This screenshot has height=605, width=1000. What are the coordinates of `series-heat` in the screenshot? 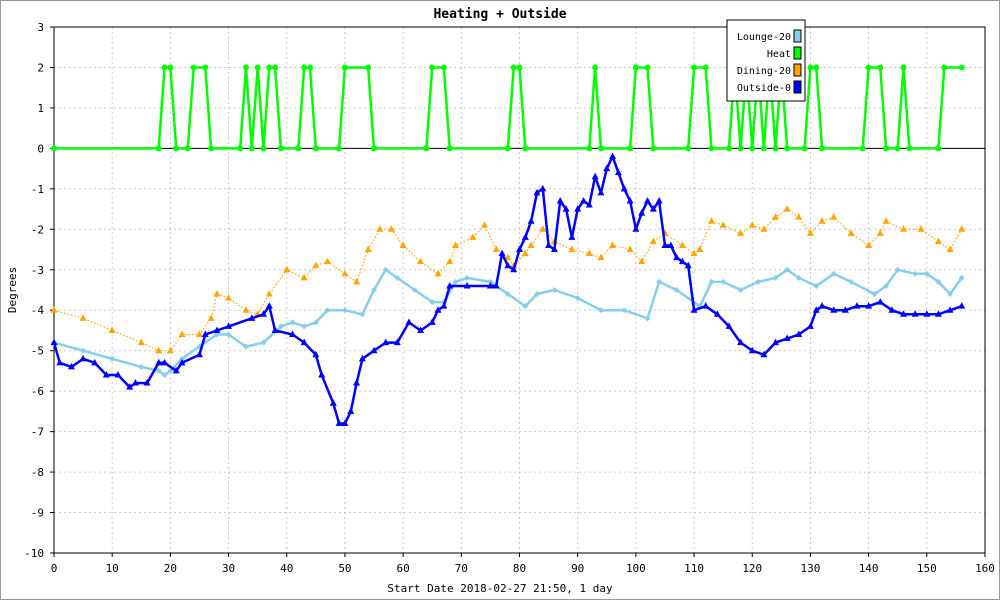 It's located at (508, 108).